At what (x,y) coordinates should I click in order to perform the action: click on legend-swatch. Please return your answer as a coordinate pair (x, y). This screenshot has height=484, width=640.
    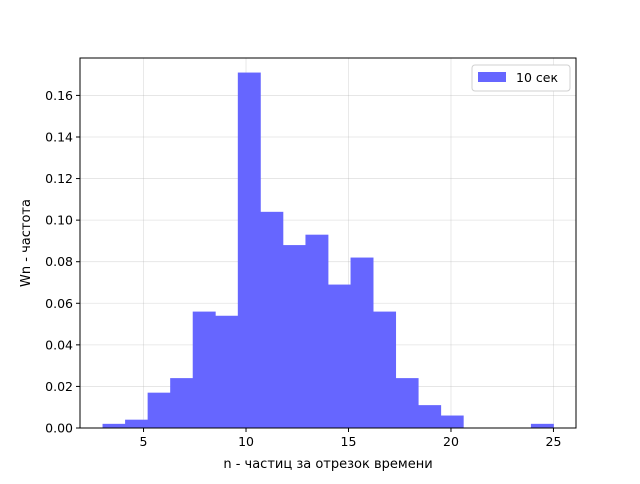
    Looking at the image, I should click on (492, 77).